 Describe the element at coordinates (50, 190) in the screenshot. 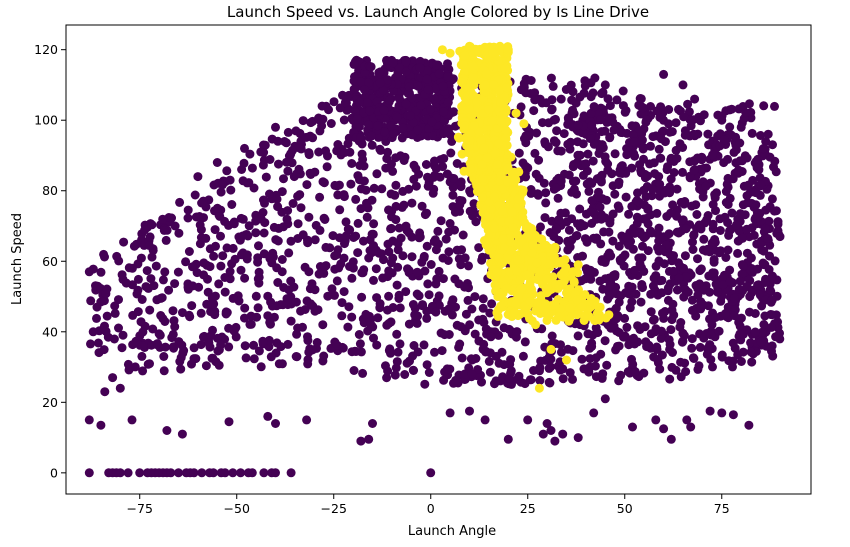

I see `y-tick-label: 80` at that location.